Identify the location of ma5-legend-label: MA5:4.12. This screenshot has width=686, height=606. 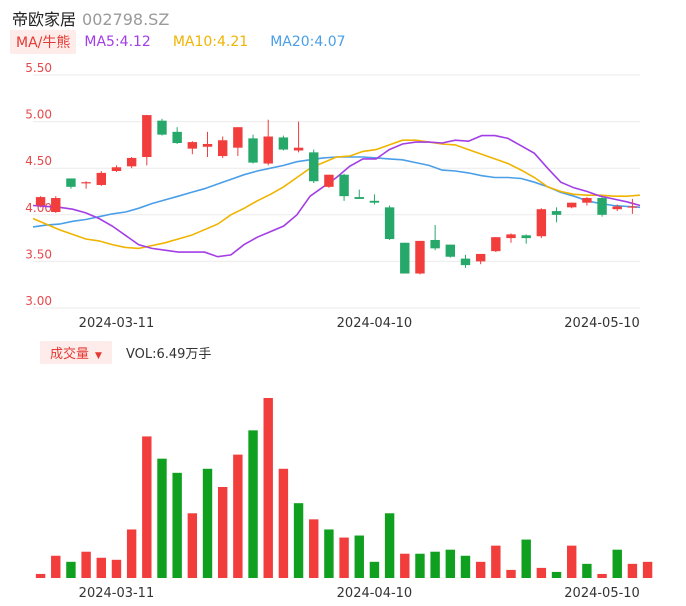
(117, 42).